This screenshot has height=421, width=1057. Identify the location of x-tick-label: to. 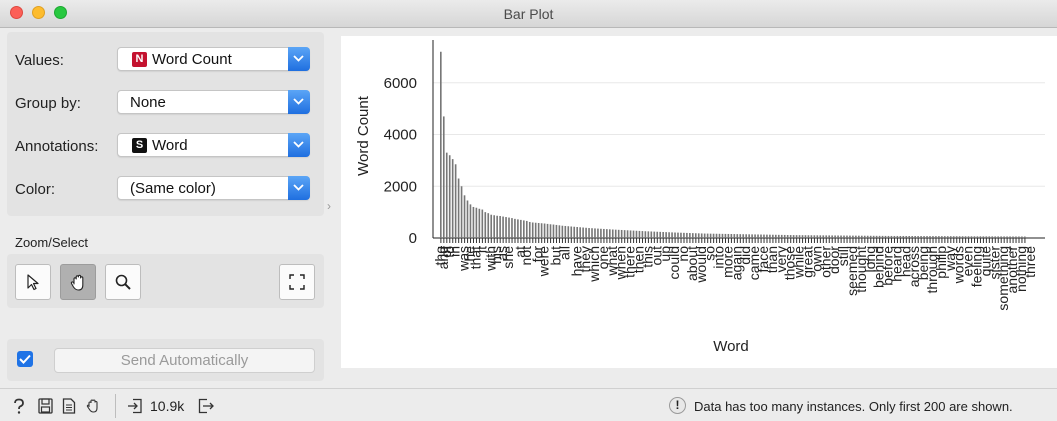
(449, 252).